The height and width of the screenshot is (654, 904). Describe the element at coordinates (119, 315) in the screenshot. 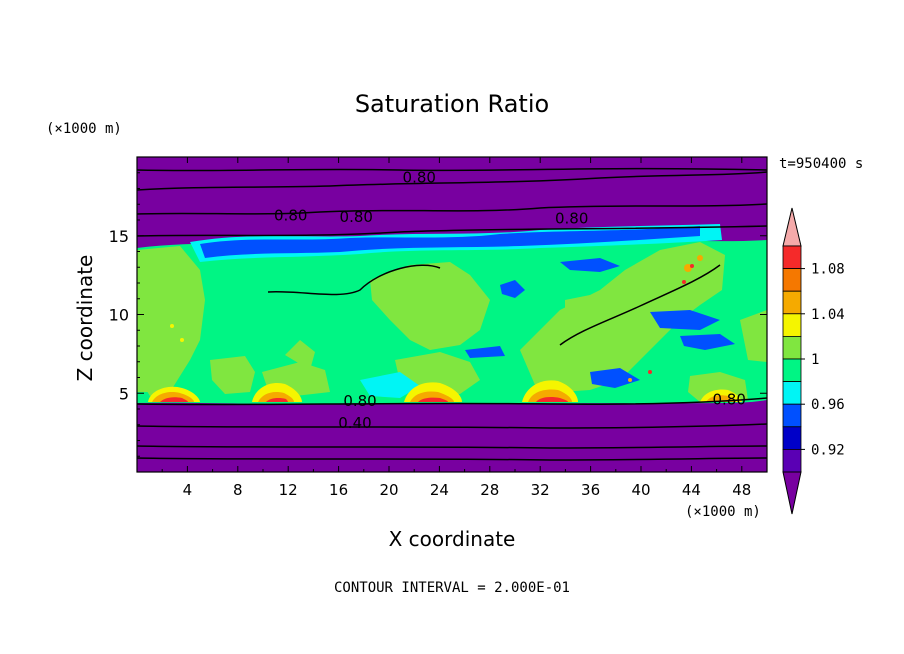

I see `y-tick-label: 10` at that location.